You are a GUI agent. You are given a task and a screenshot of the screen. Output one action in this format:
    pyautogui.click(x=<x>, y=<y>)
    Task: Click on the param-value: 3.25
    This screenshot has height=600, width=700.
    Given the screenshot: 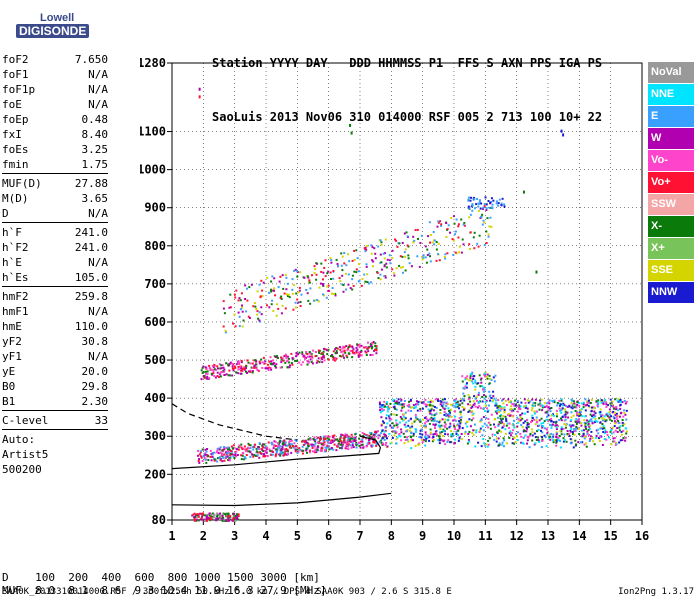 What is the action you would take?
    pyautogui.click(x=95, y=149)
    